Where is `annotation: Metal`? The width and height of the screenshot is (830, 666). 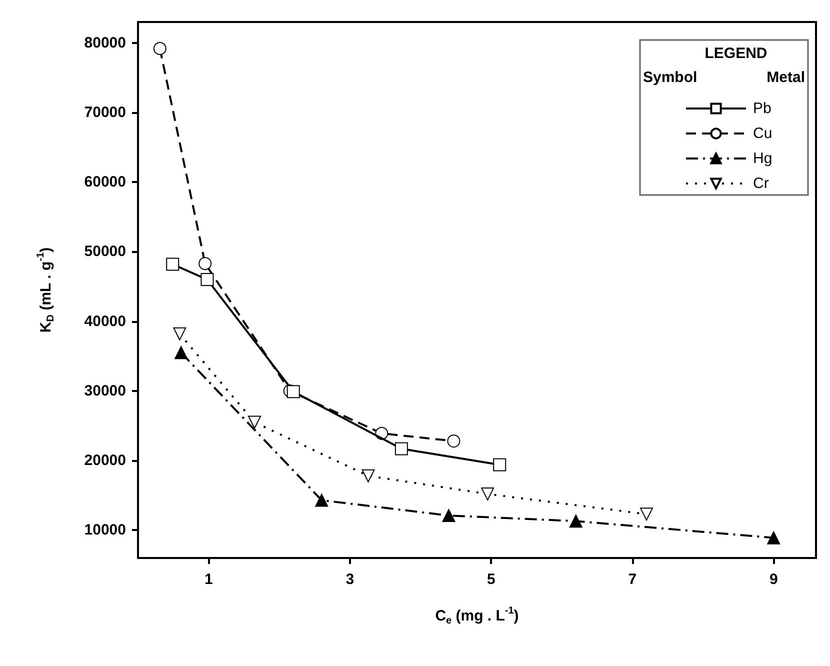 annotation: Metal is located at coordinates (785, 77).